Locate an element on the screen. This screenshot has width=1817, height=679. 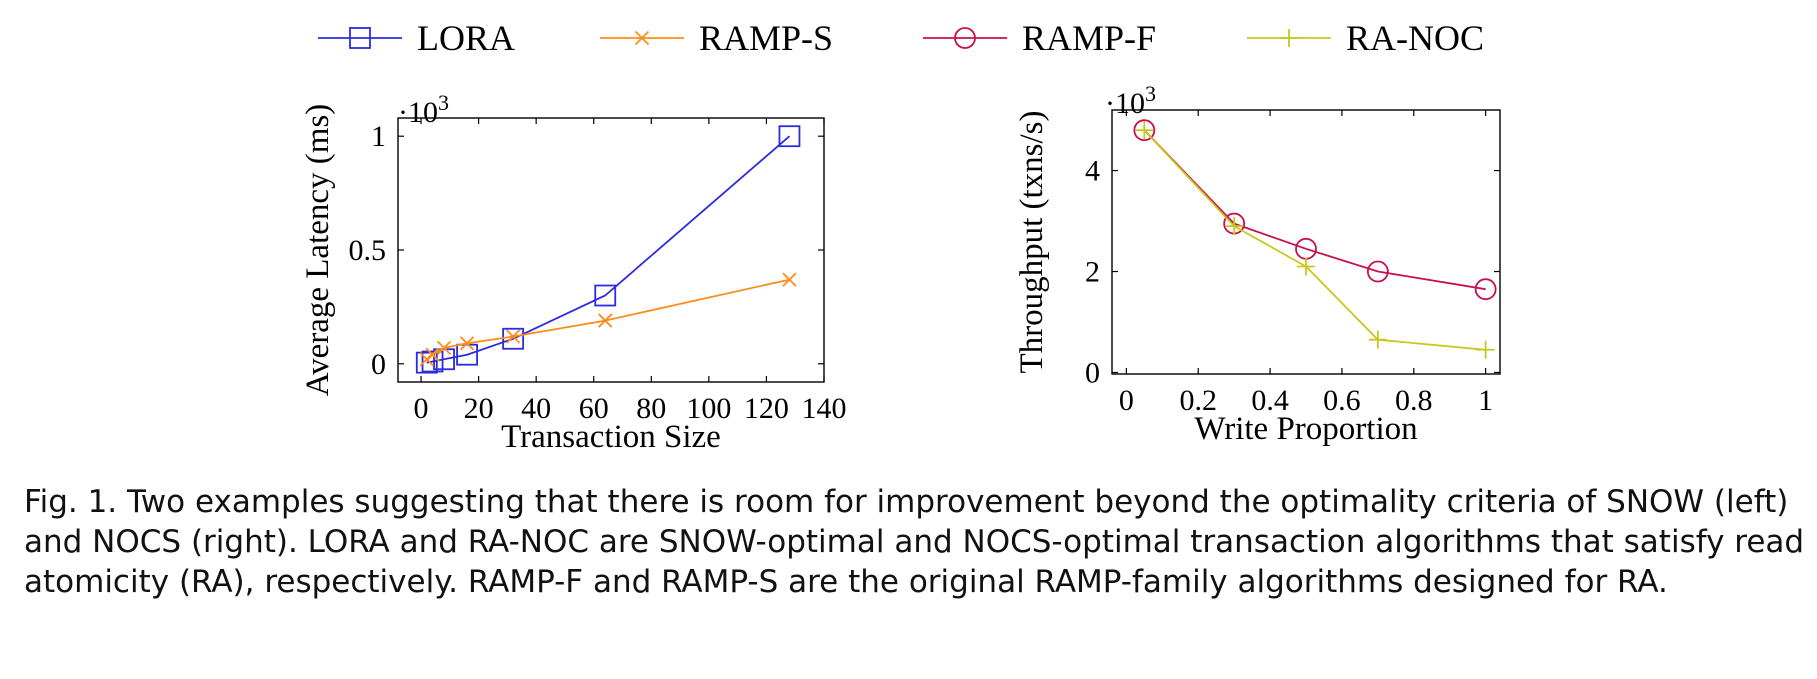
series-line-ramp-f is located at coordinates (1314, 210).